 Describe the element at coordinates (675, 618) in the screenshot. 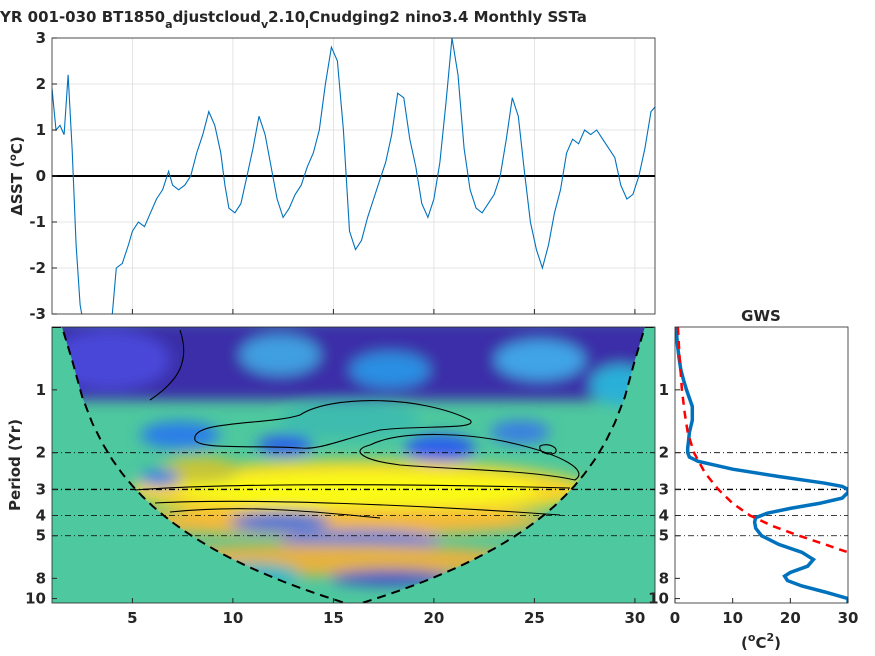

I see `gws-x-tick-label: 0` at that location.